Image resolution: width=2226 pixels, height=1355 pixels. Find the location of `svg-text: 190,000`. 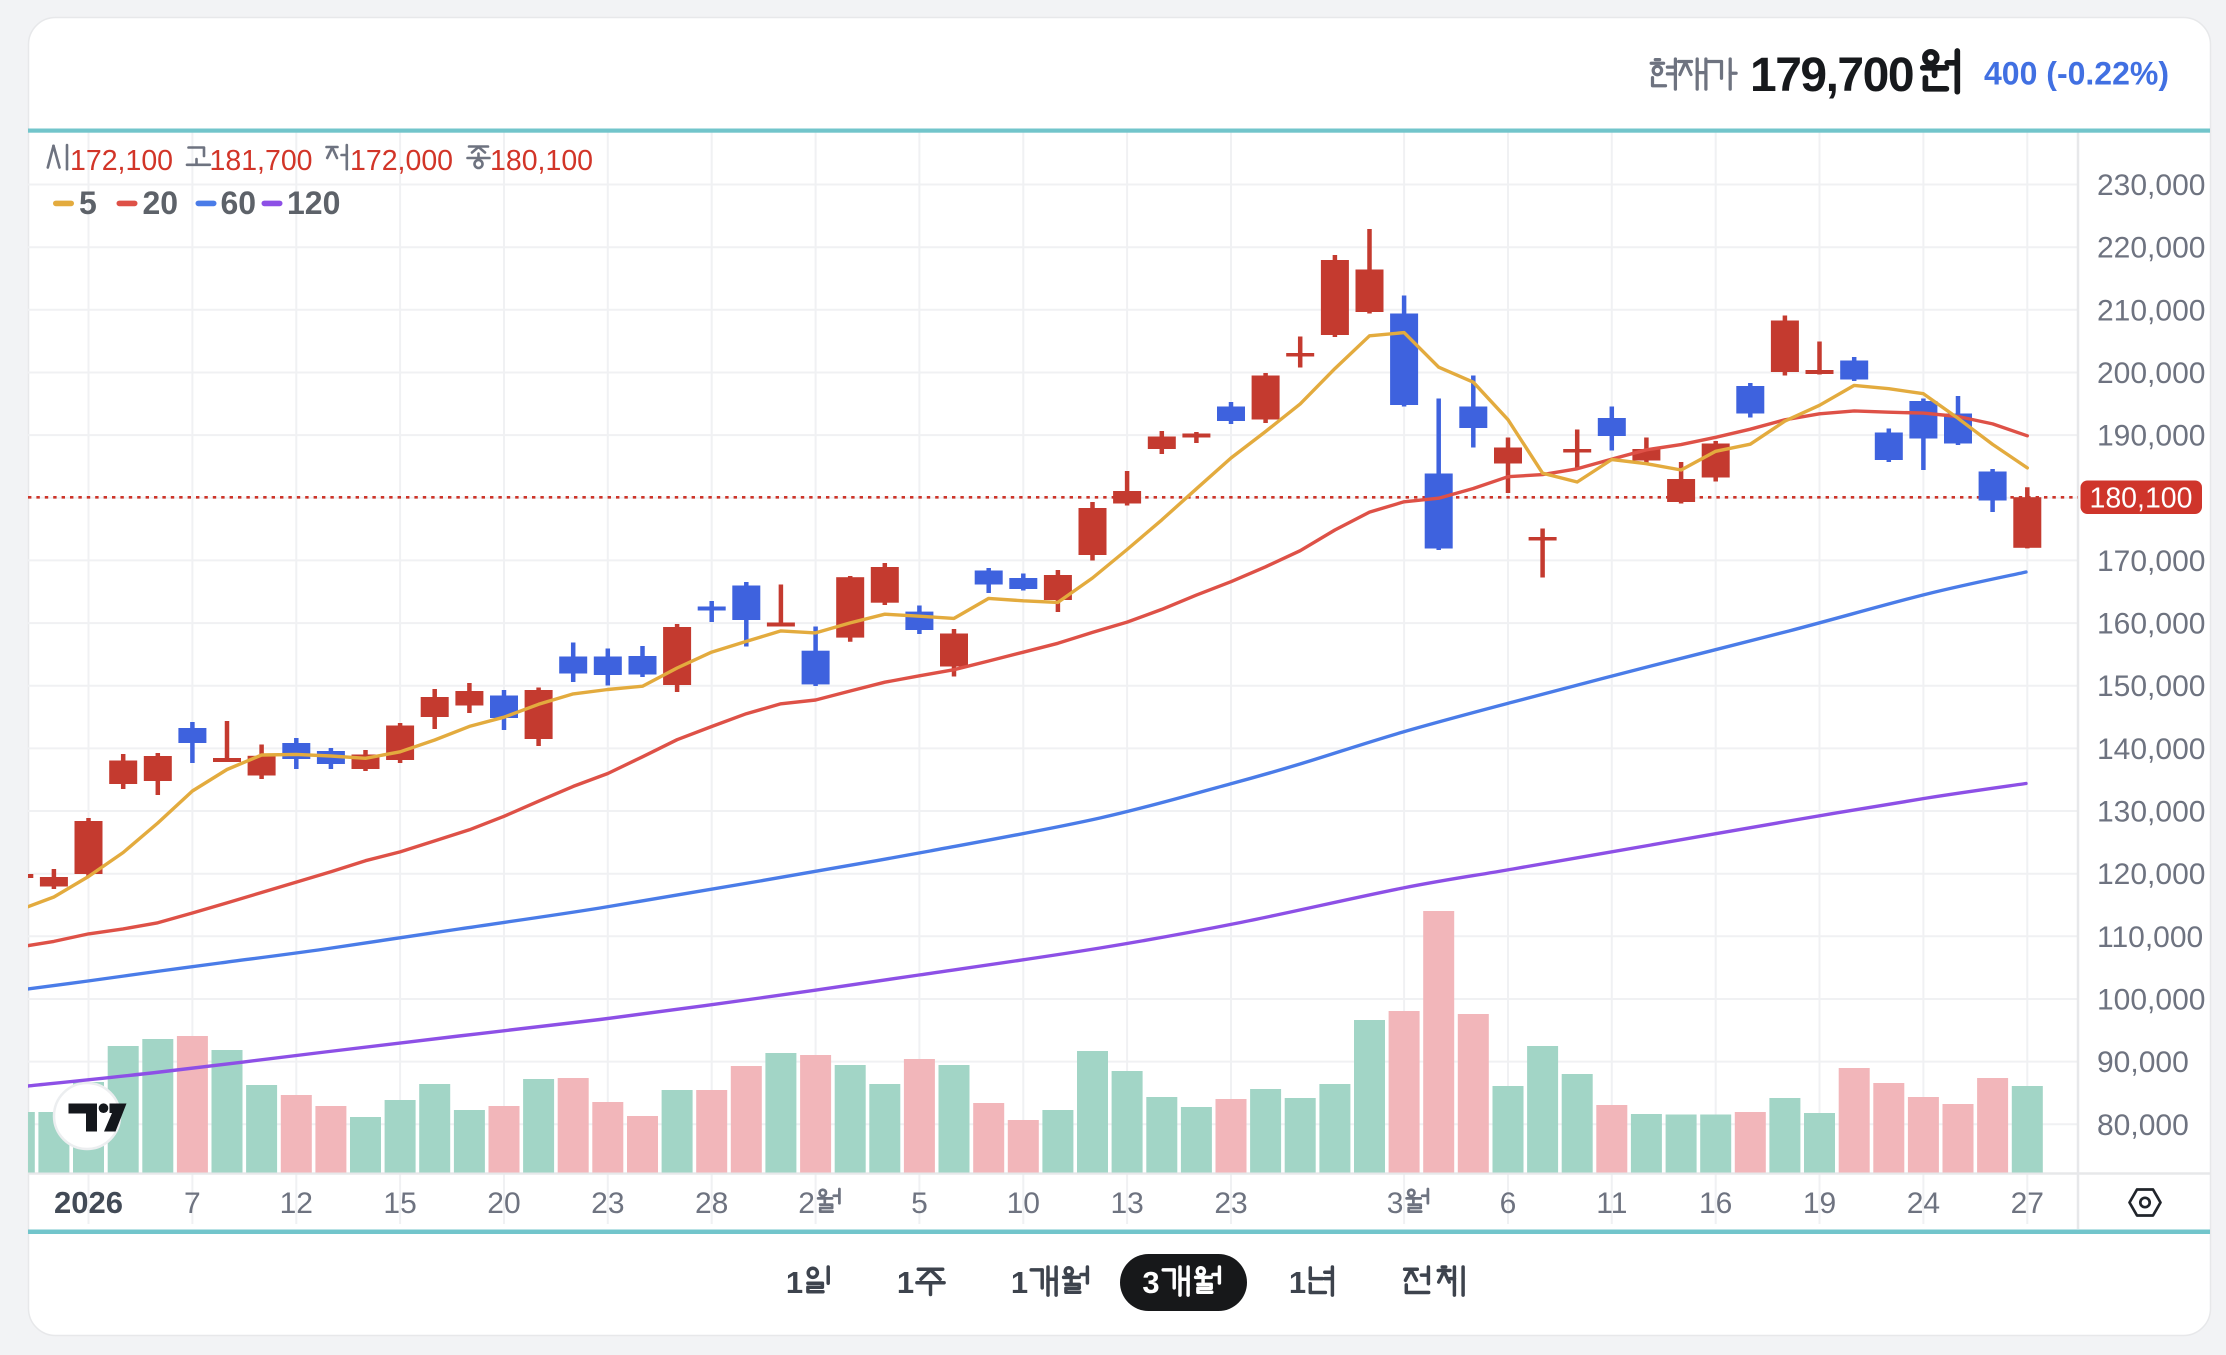

svg-text: 190,000 is located at coordinates (2151, 436).